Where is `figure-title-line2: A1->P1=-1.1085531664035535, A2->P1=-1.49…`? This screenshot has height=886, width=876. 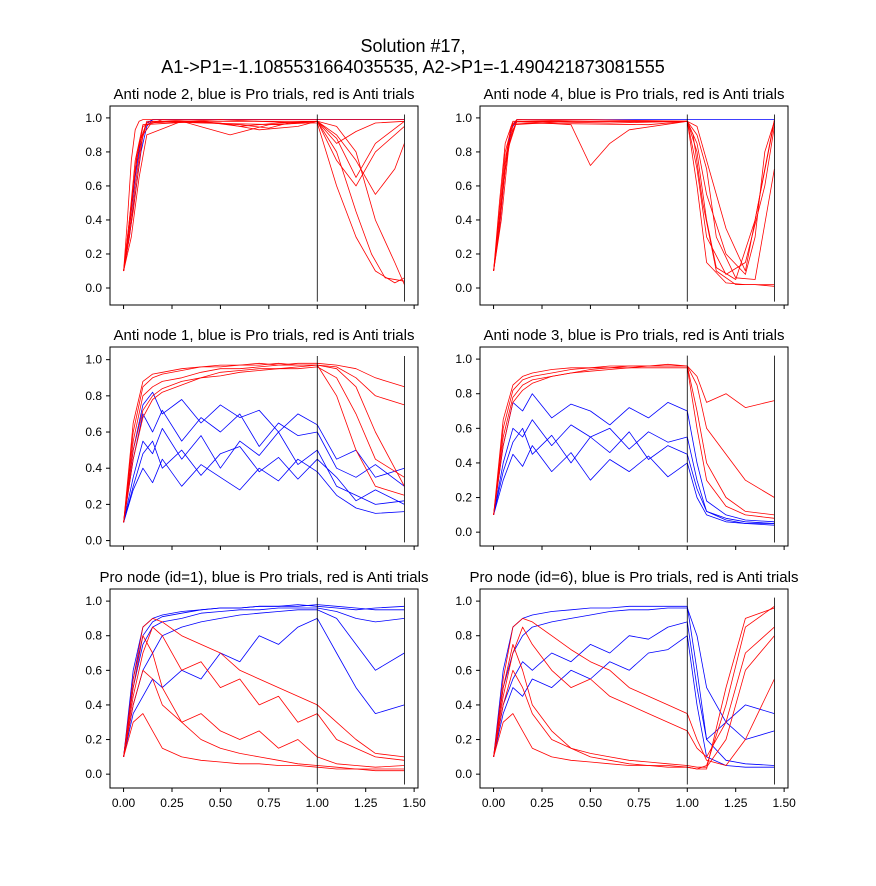
figure-title-line2: A1->P1=-1.1085531664035535, A2->P1=-1.49… is located at coordinates (412, 67).